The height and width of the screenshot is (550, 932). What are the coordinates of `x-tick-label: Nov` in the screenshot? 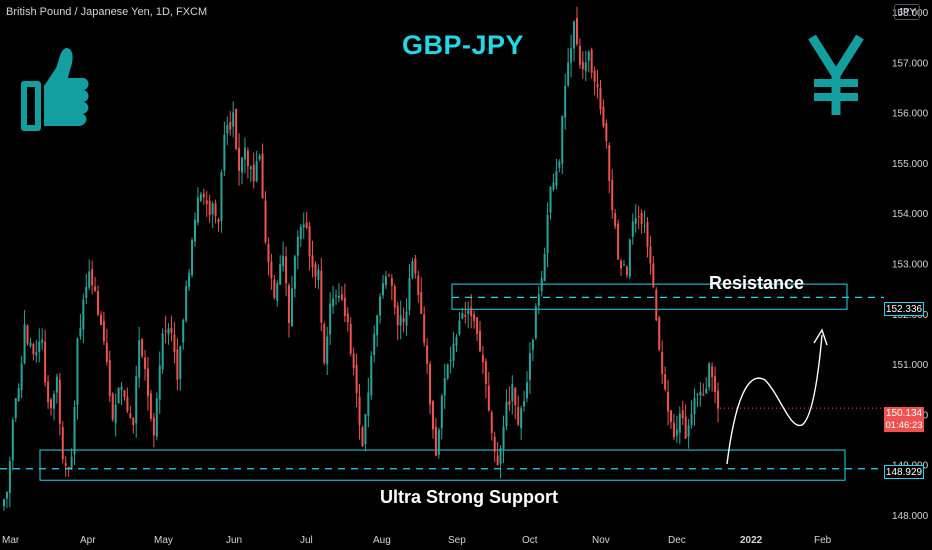 It's located at (601, 540).